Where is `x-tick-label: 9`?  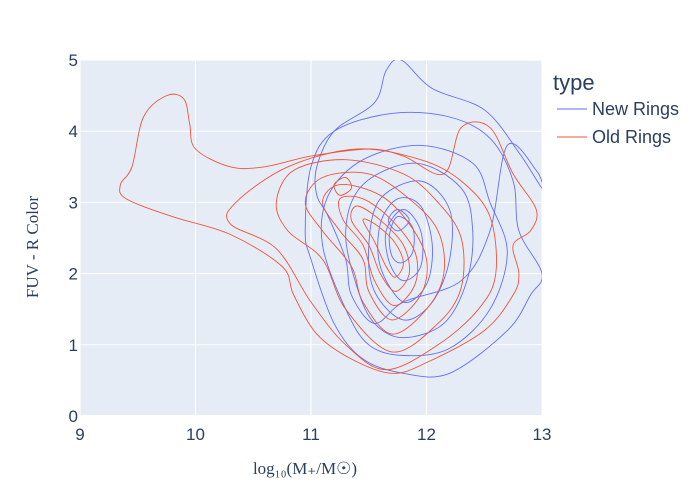
x-tick-label: 9 is located at coordinates (79, 434).